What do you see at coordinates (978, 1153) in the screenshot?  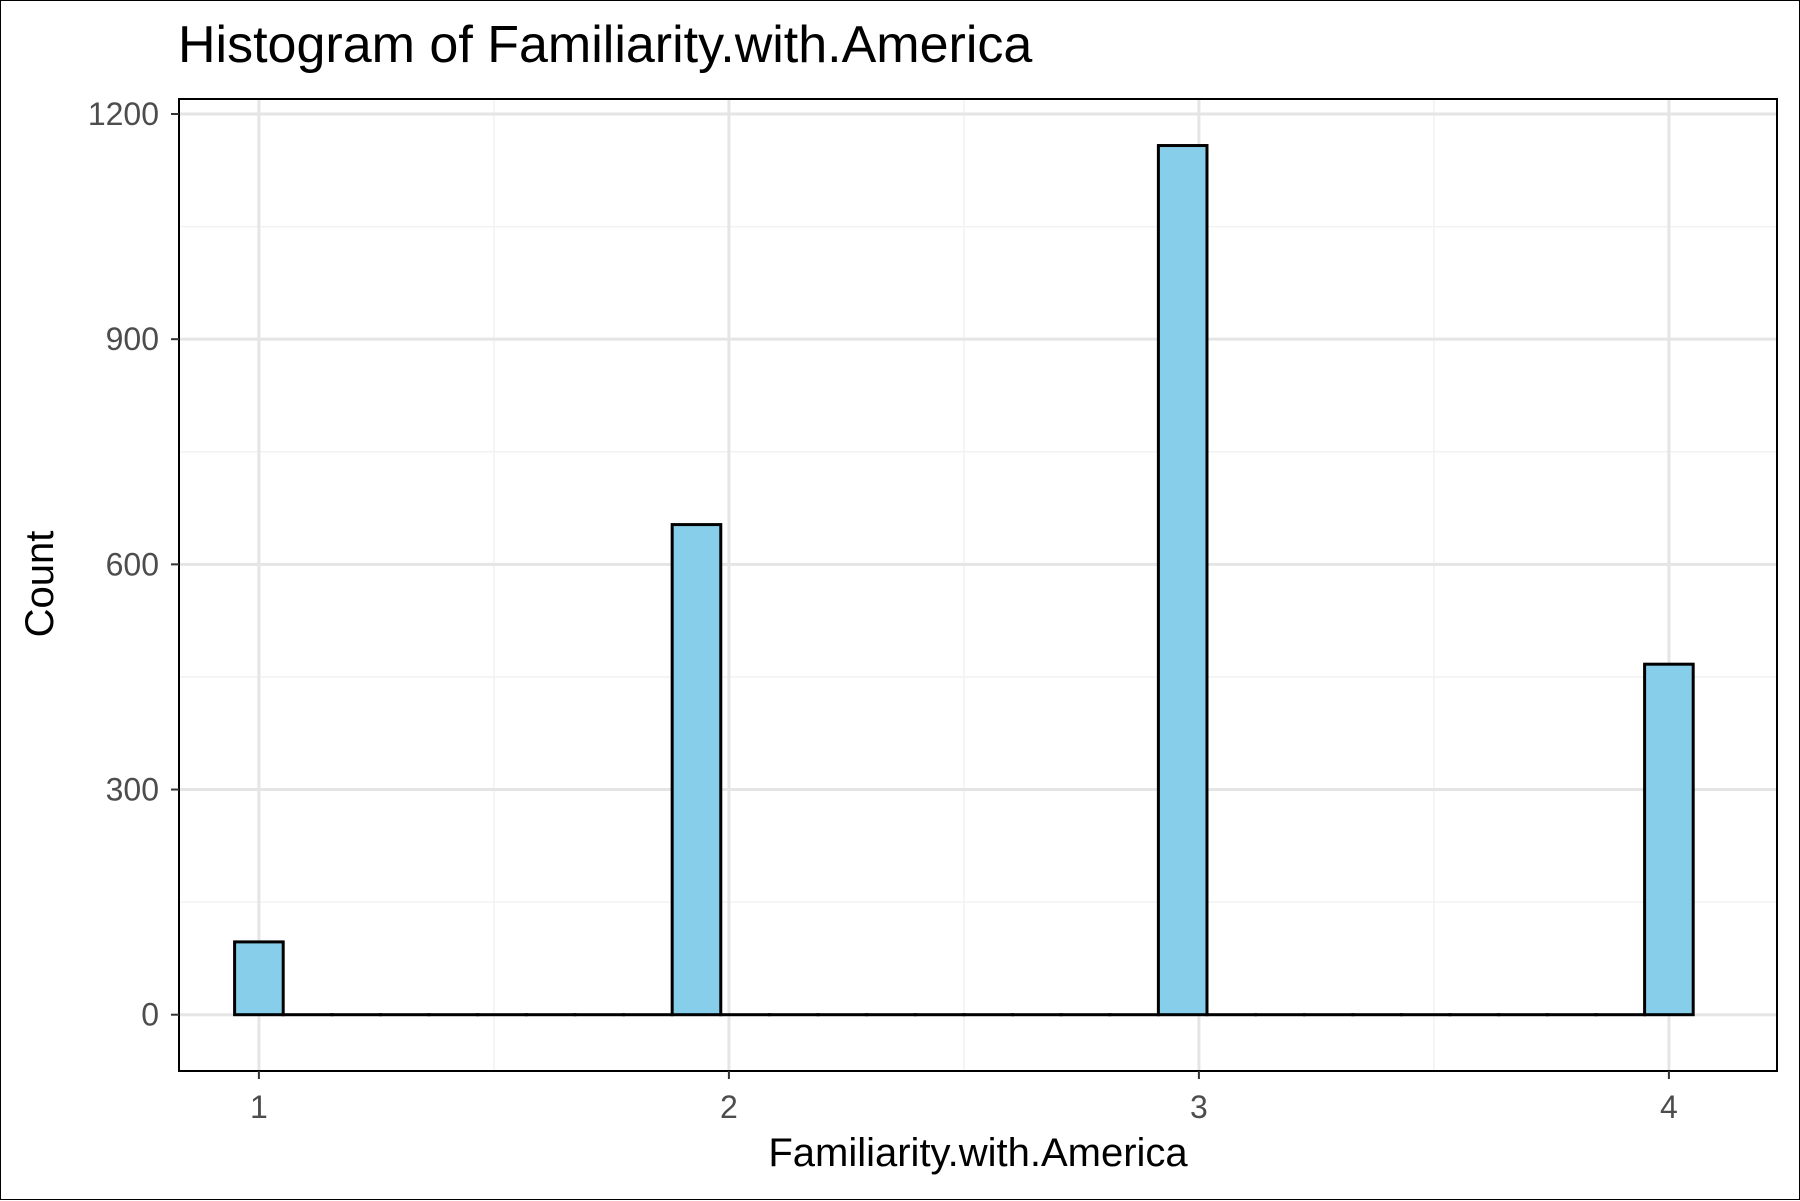 I see `x-axis-title: Familiarity.with.America` at bounding box center [978, 1153].